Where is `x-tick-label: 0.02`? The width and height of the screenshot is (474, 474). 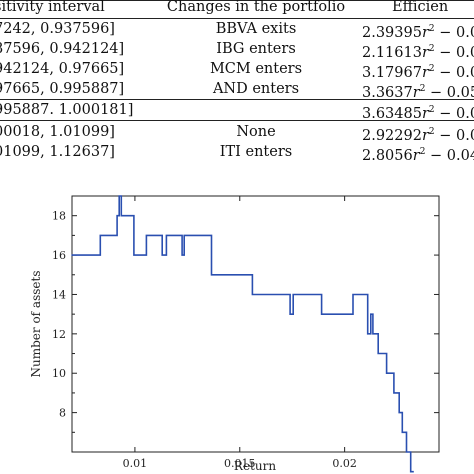
x-tick-label: 0.02 is located at coordinates (344, 463).